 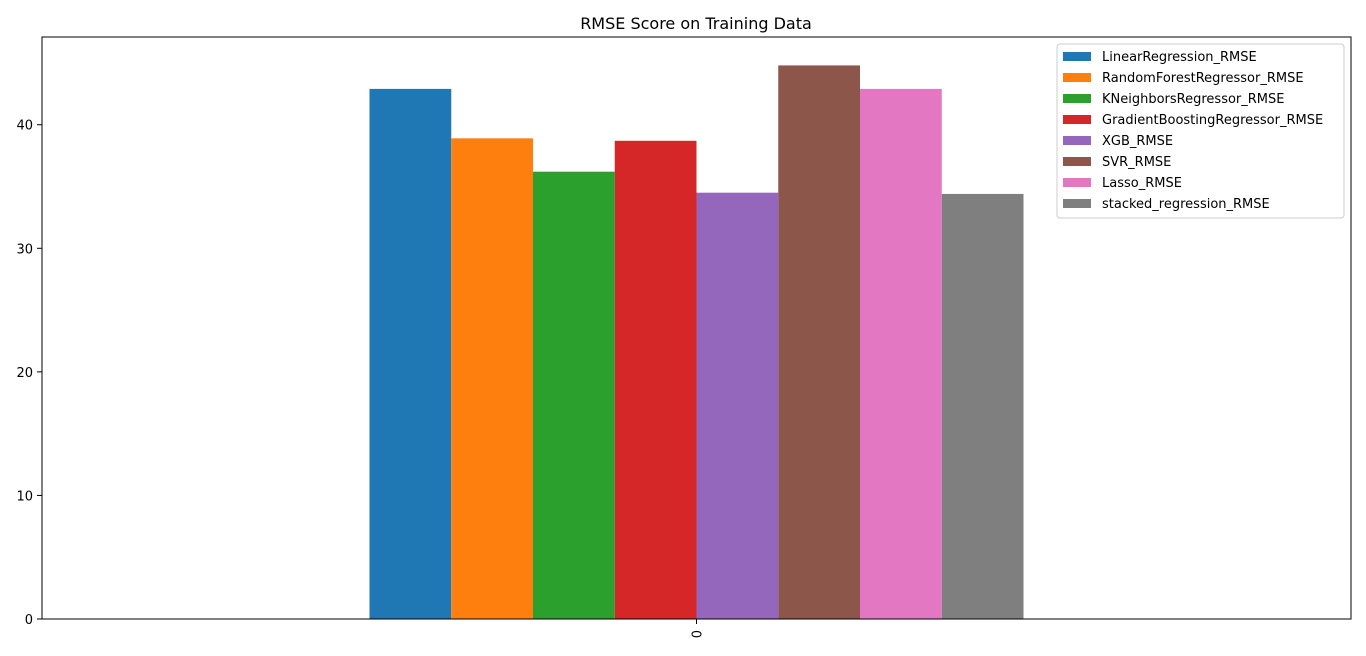 I want to click on x-tick-label: 0, so click(x=698, y=634).